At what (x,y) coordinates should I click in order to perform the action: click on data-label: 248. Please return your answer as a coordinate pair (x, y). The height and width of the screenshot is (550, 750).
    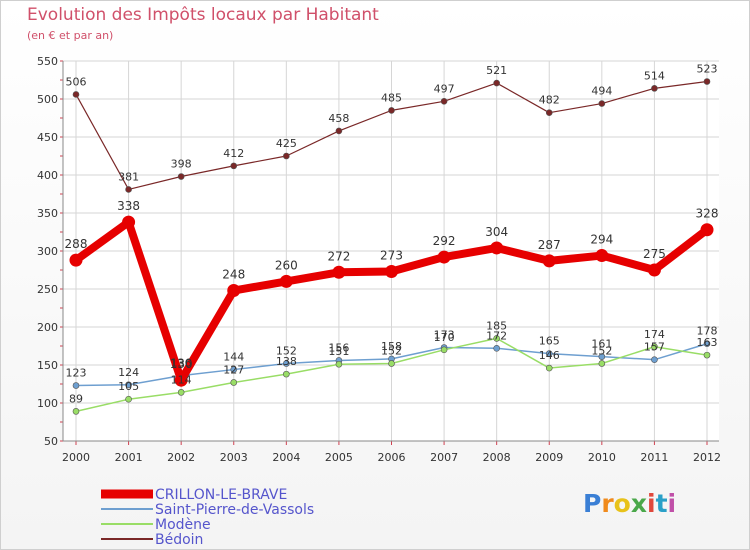
    Looking at the image, I should click on (233, 275).